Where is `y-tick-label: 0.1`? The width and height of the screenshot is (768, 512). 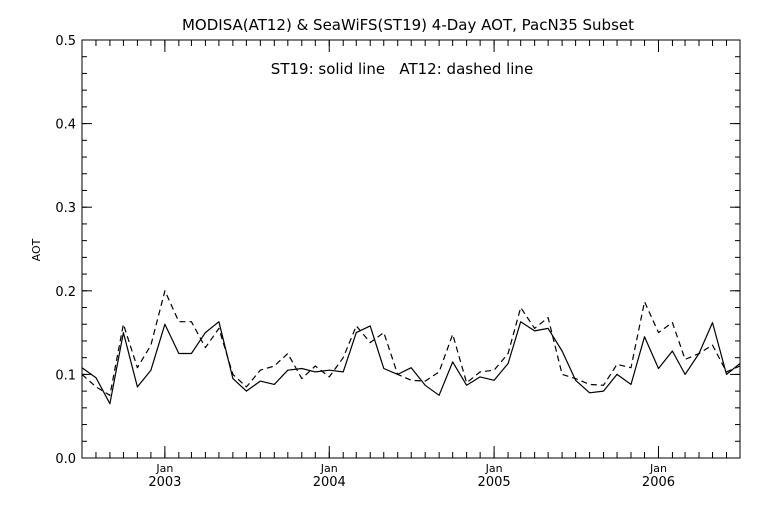 y-tick-label: 0.1 is located at coordinates (65, 375).